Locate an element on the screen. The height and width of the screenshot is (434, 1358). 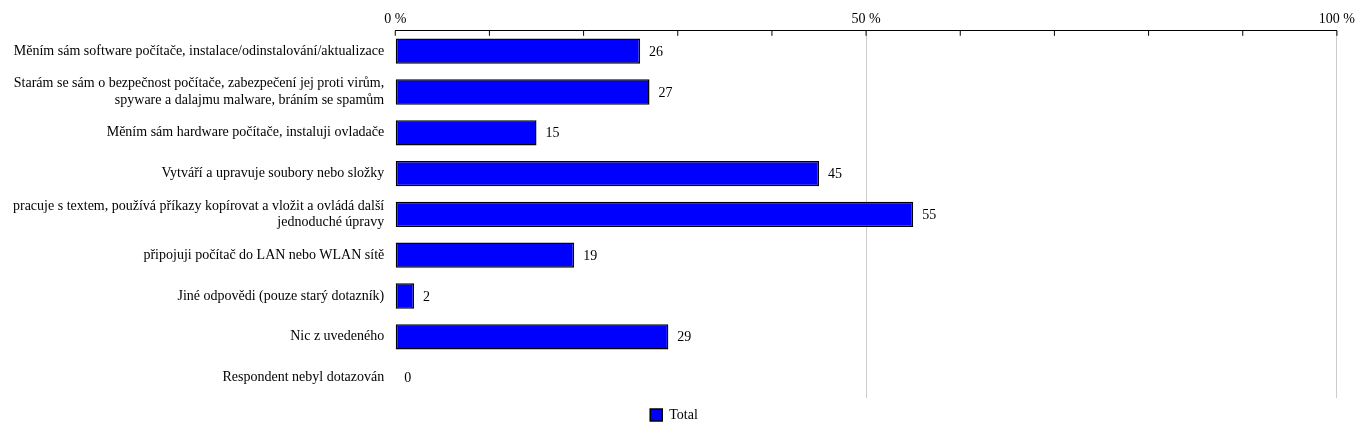
x-tick-label: 50 % is located at coordinates (866, 19).